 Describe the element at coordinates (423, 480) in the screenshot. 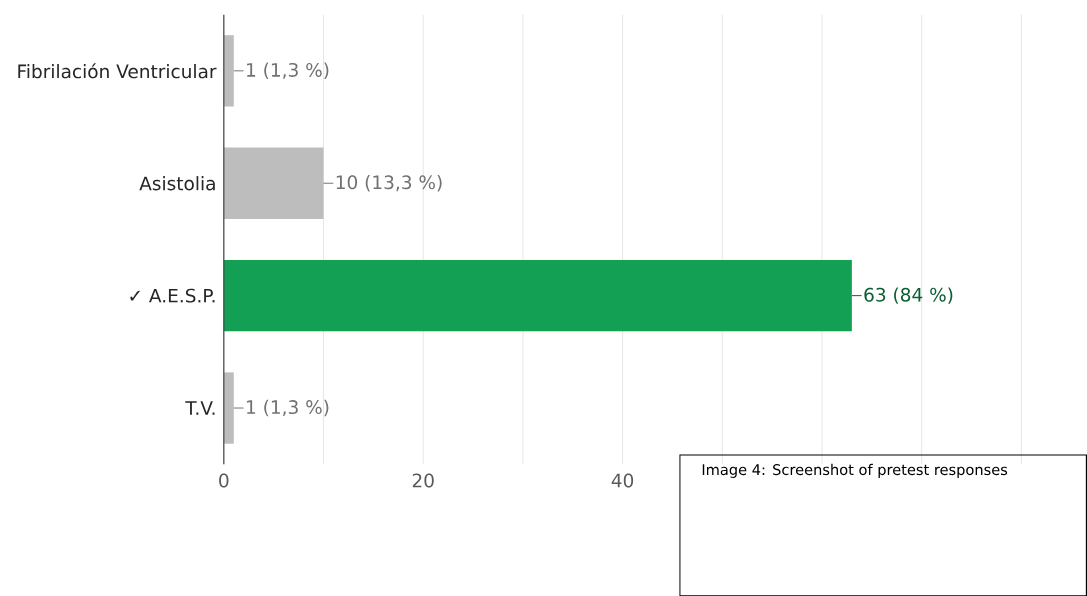

I see `x-tick-label: 20` at that location.